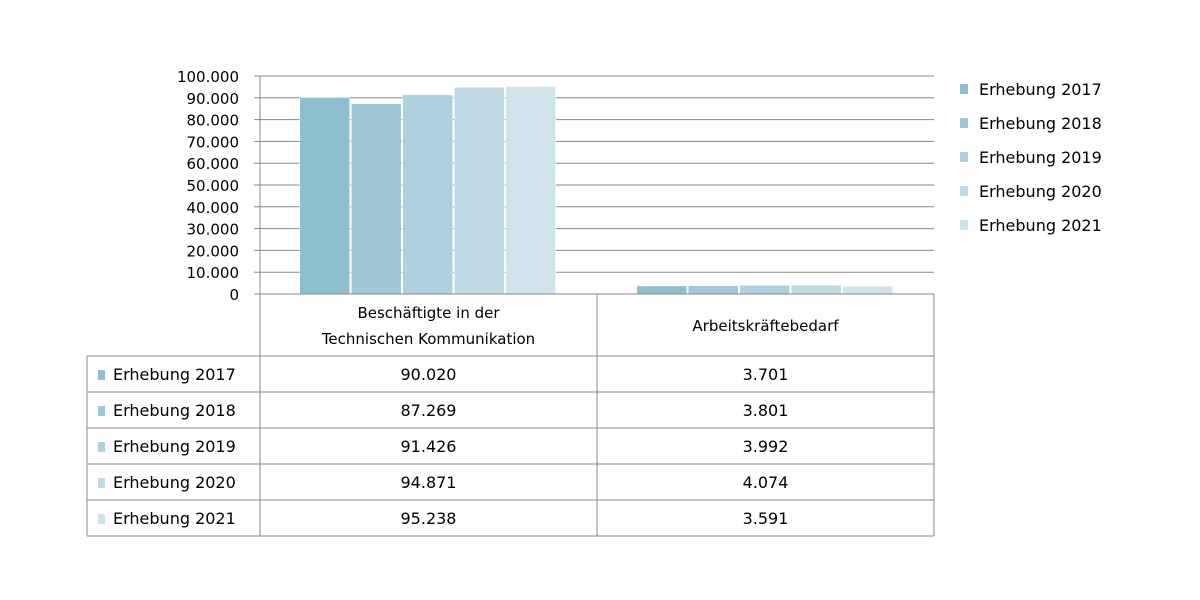 This screenshot has width=1200, height=600. I want to click on data-label: 87.269, so click(429, 410).